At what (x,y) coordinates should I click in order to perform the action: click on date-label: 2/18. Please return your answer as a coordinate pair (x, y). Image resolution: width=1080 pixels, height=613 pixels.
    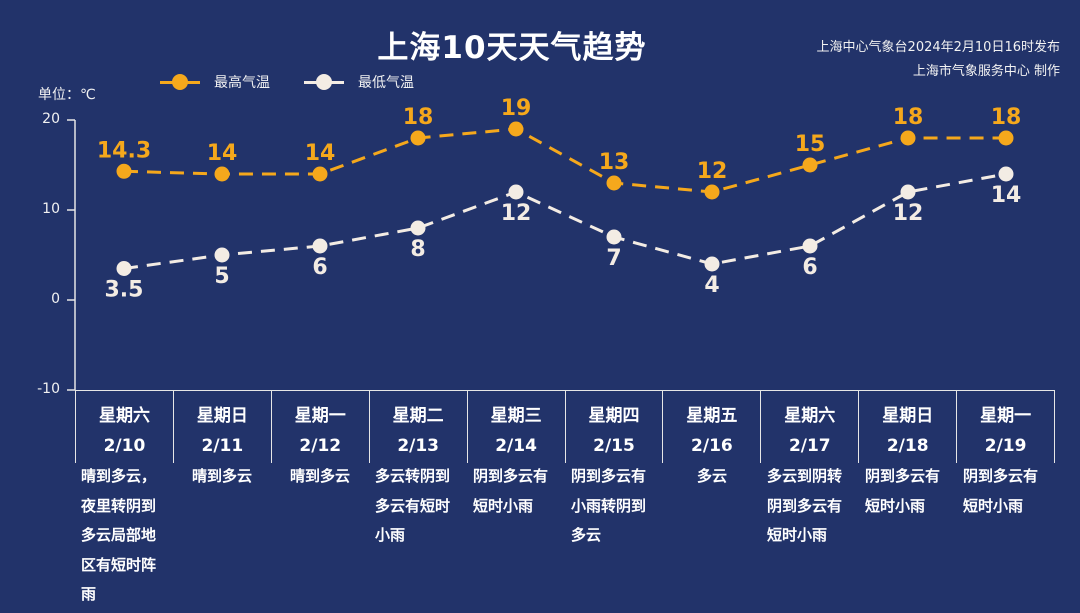
    Looking at the image, I should click on (907, 446).